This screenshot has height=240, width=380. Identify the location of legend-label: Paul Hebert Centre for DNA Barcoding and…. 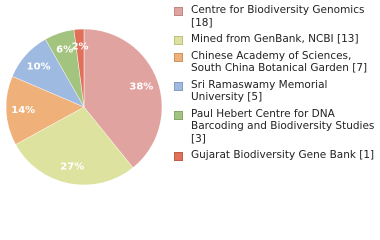
(283, 126).